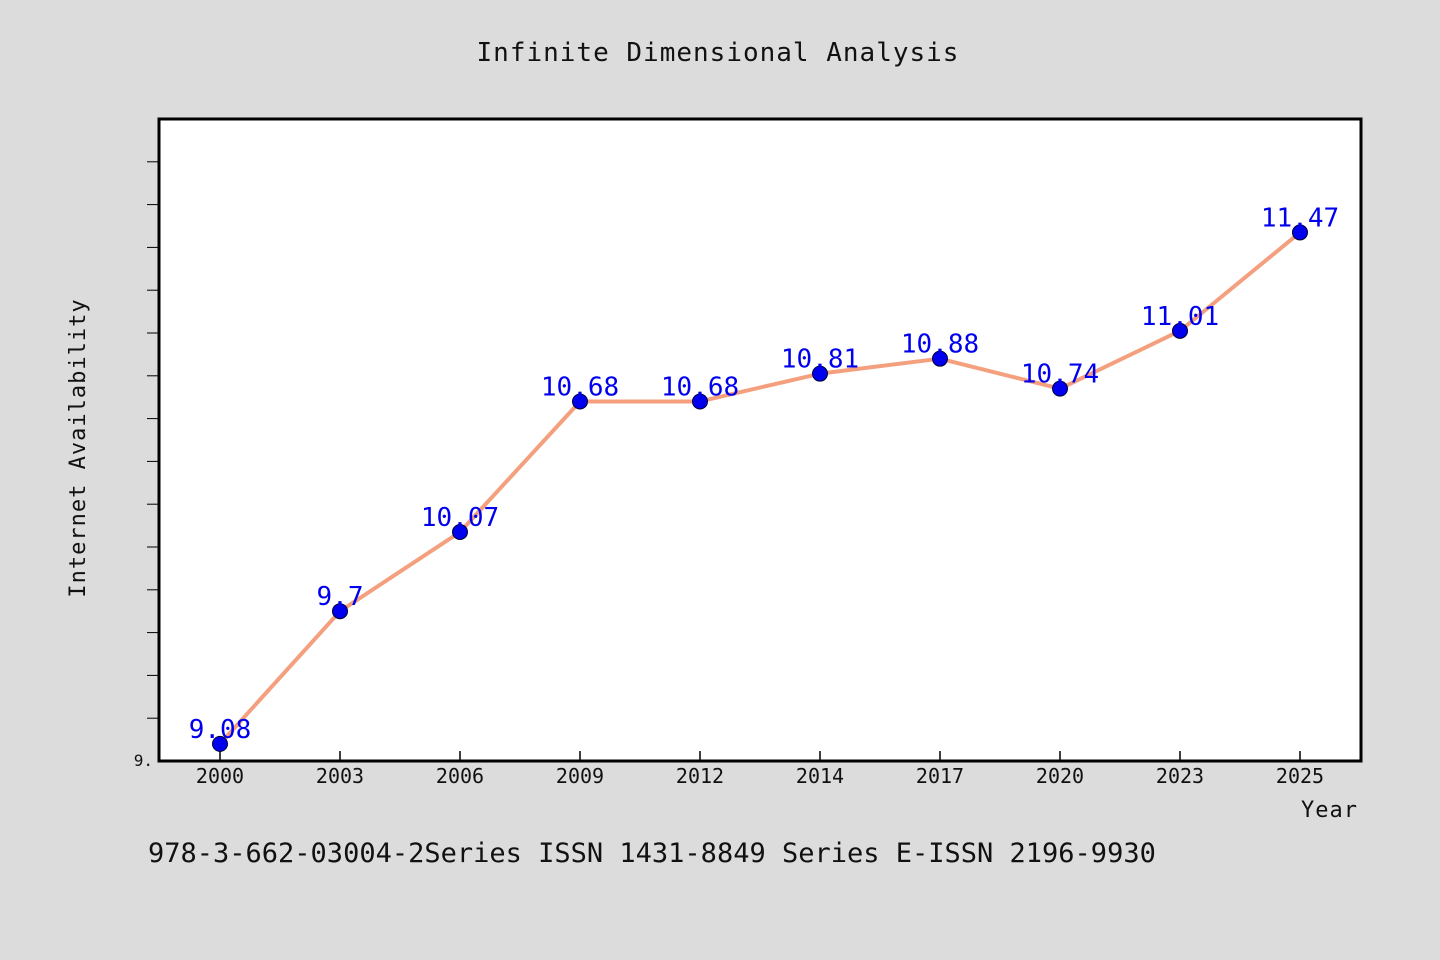  What do you see at coordinates (1300, 776) in the screenshot?
I see `x-tick-label: 2025` at bounding box center [1300, 776].